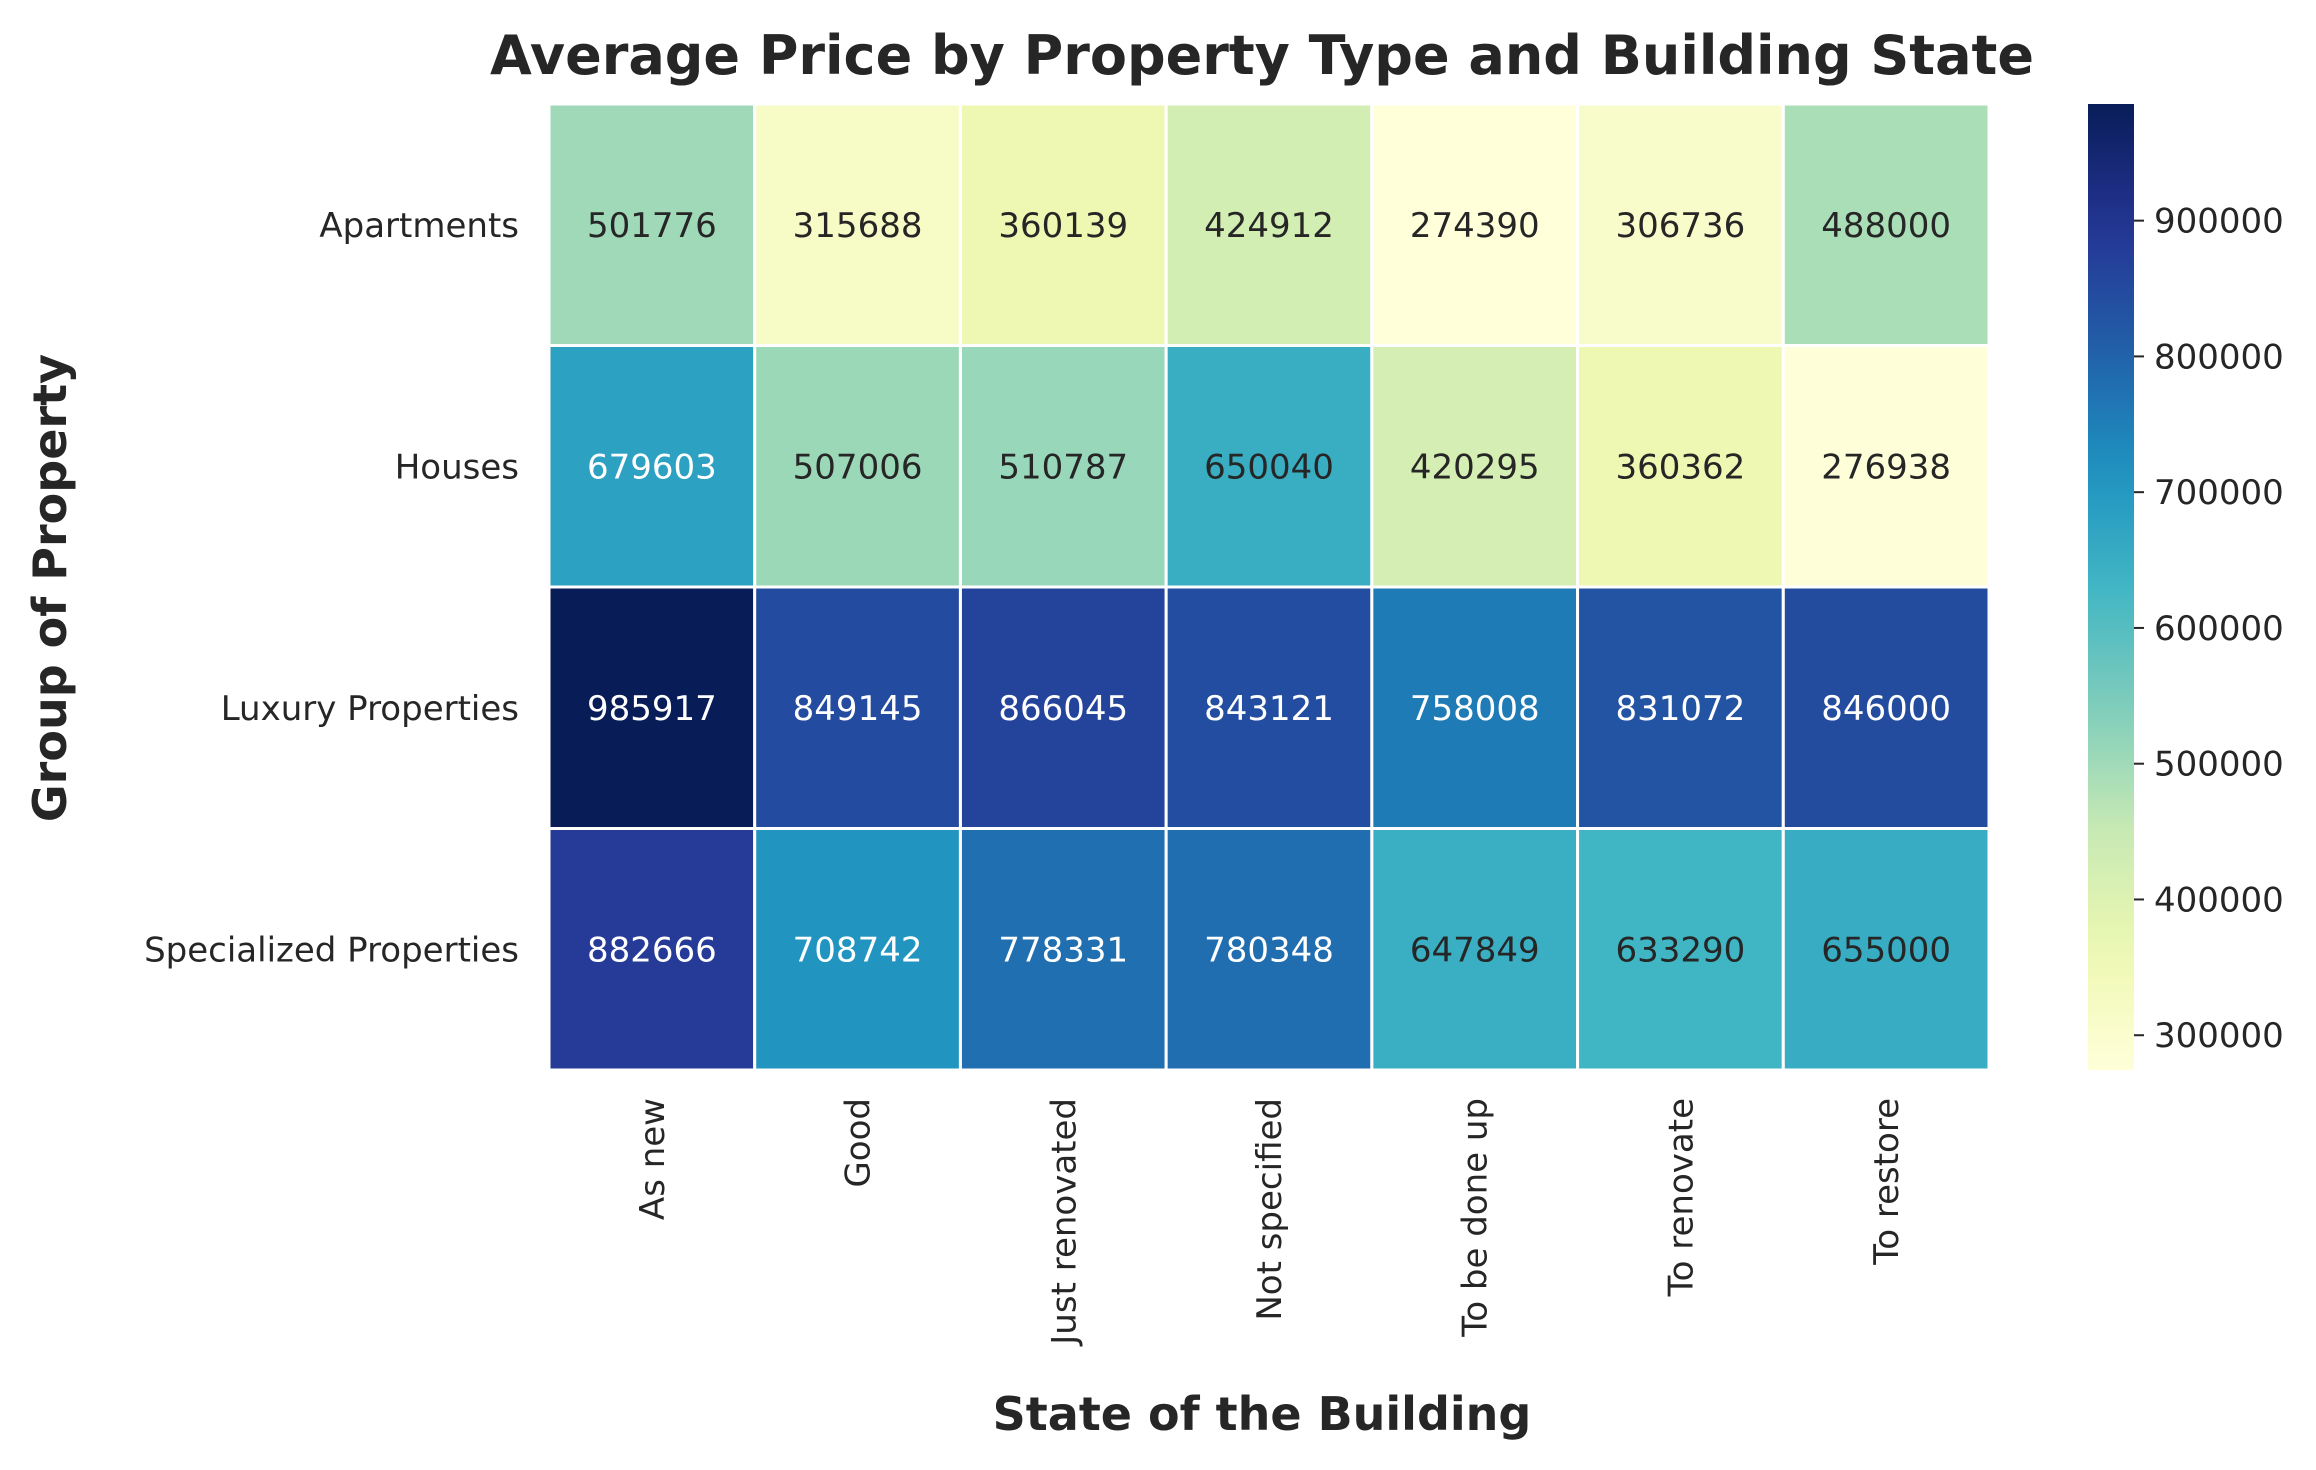  What do you see at coordinates (1886, 226) in the screenshot?
I see `cell-value-label: 488000` at bounding box center [1886, 226].